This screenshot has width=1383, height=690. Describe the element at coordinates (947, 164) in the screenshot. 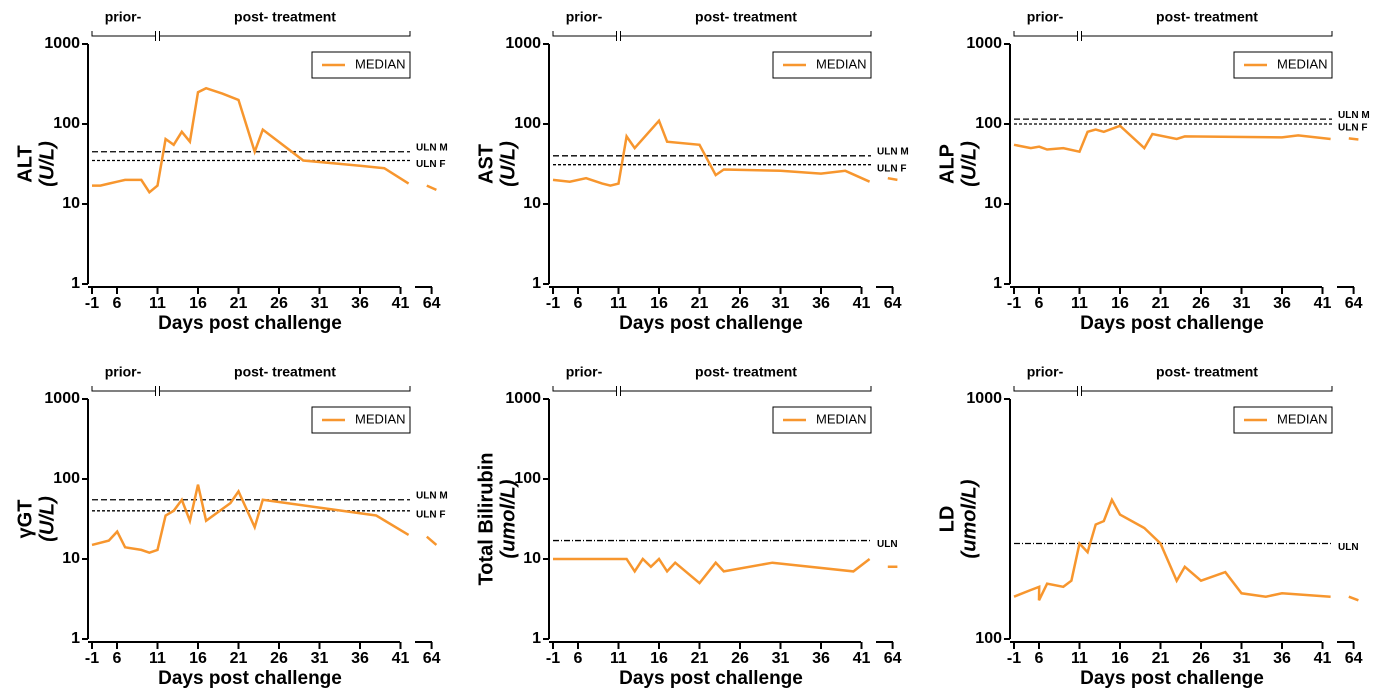

I see `y-axis-title: ALP` at that location.